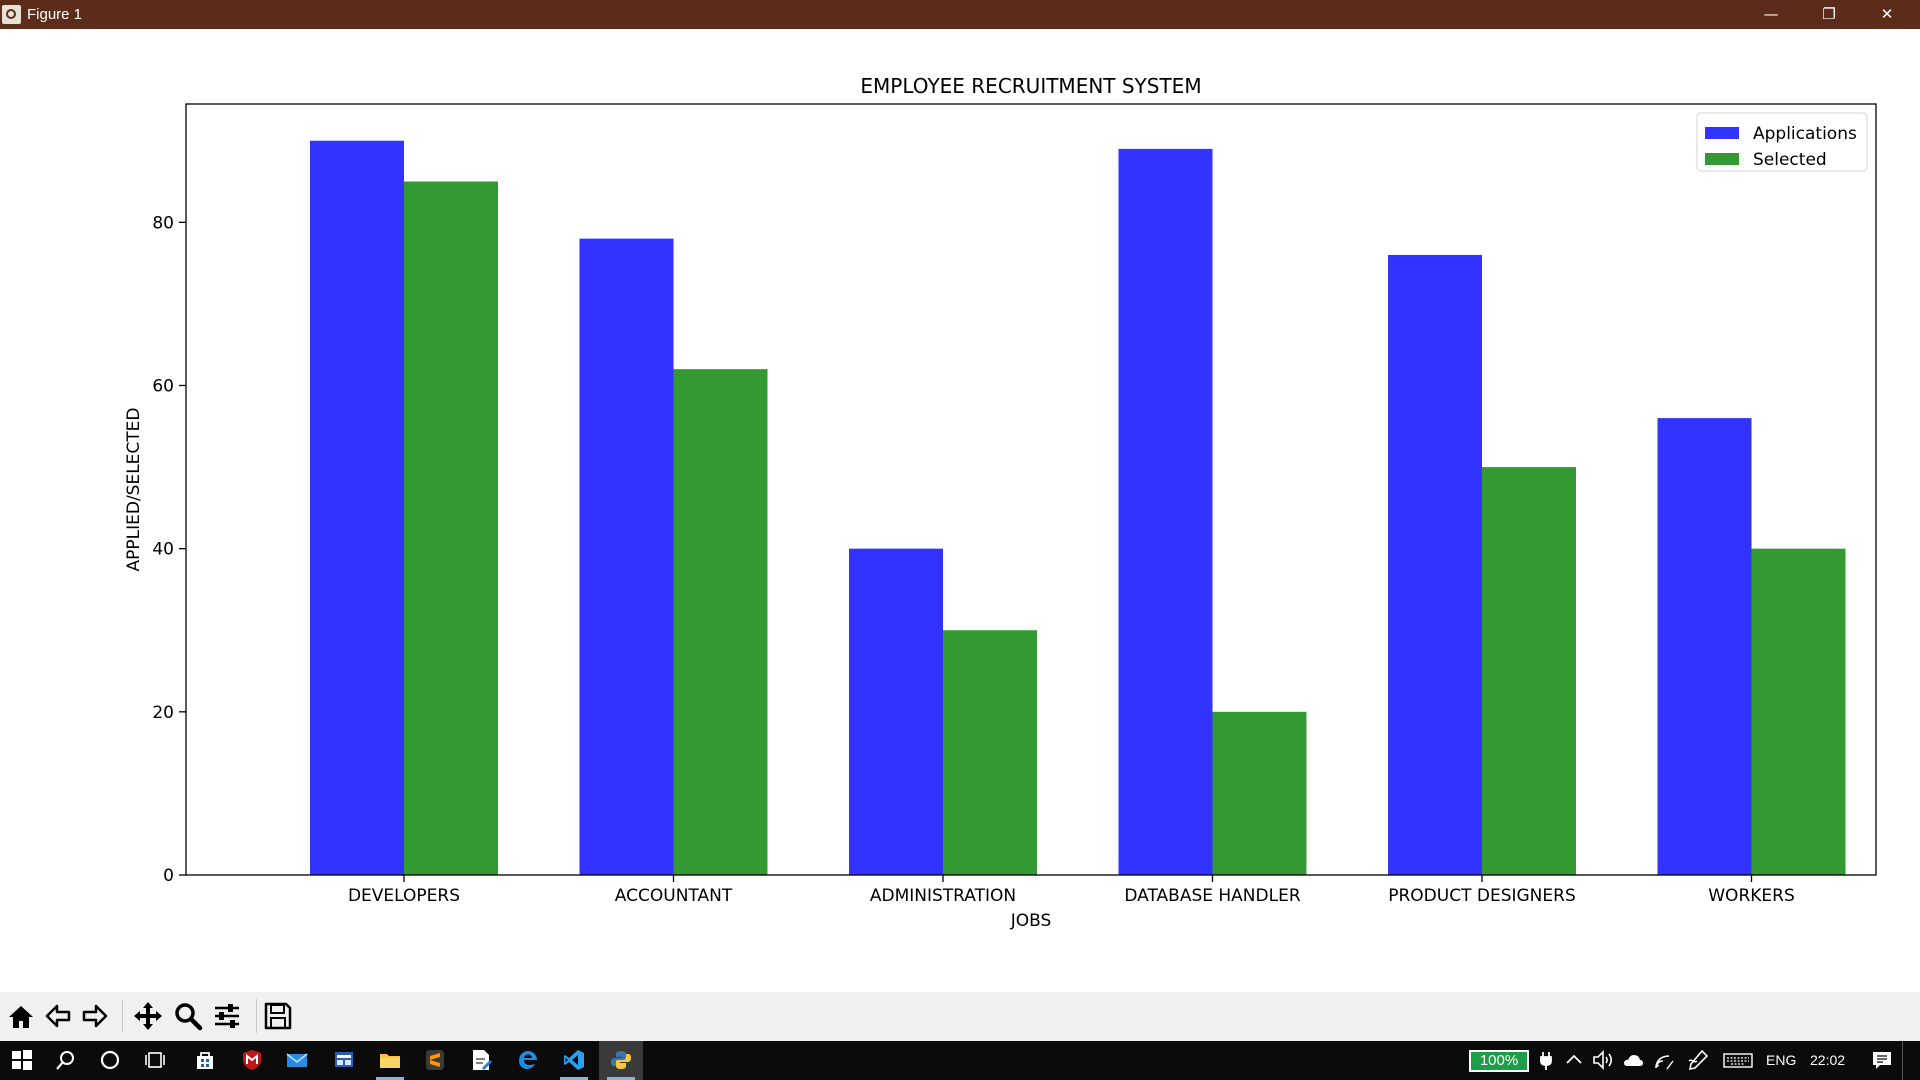 The height and width of the screenshot is (1080, 1920). I want to click on y-tick-label: 40, so click(163, 550).